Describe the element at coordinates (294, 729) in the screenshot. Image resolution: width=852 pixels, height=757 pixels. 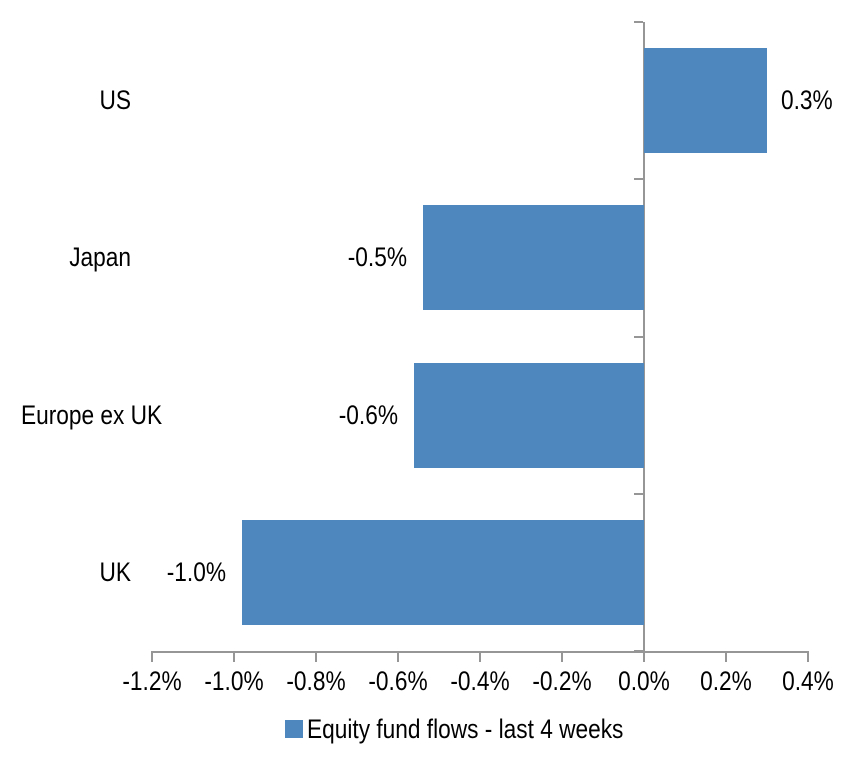
I see `legend-swatch` at that location.